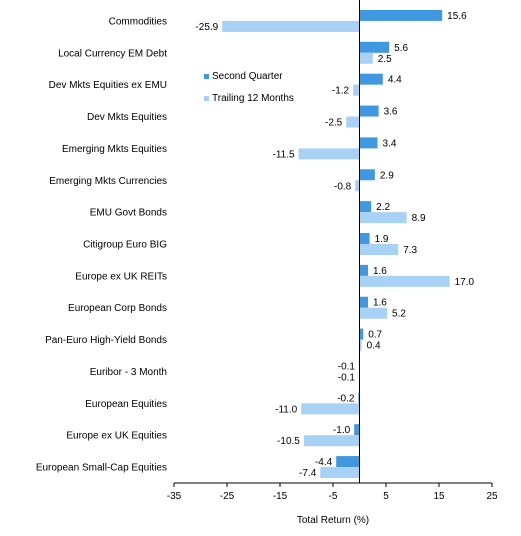 This screenshot has height=536, width=521. What do you see at coordinates (419, 218) in the screenshot?
I see `data-label: 8.9` at bounding box center [419, 218].